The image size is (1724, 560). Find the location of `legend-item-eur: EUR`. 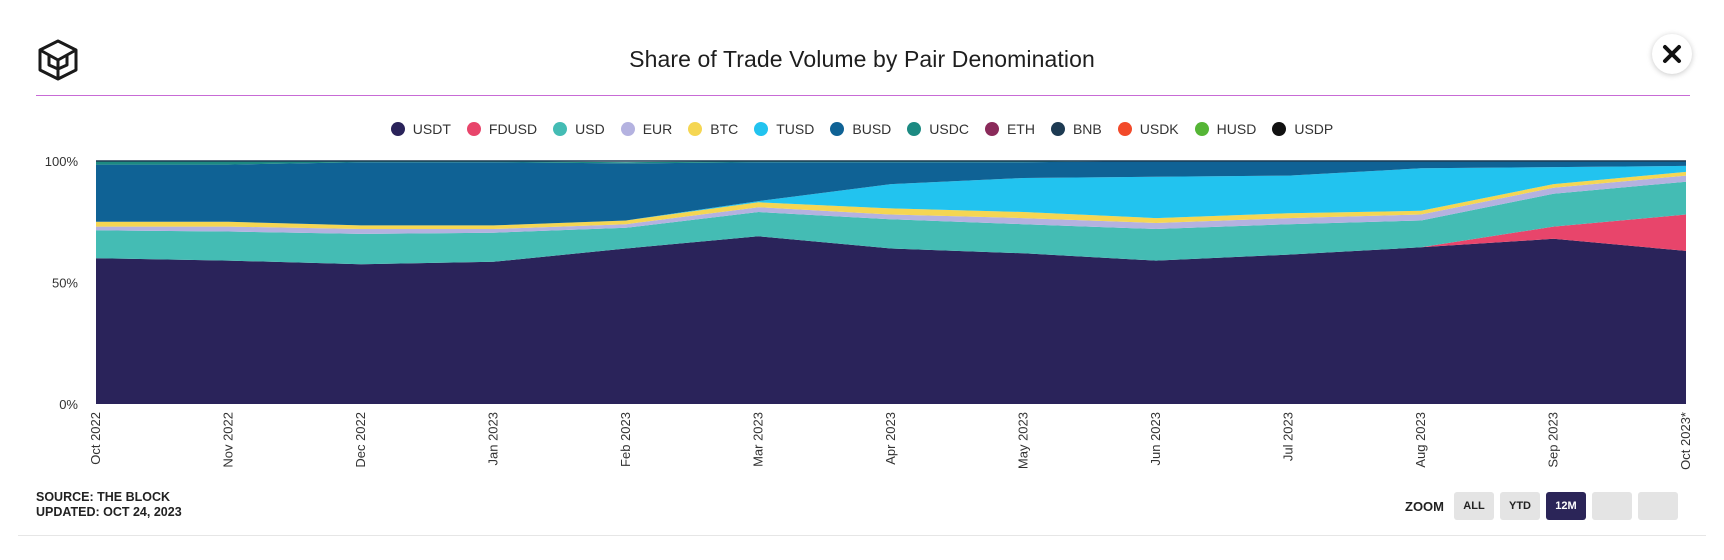

legend-item-eur: EUR is located at coordinates (646, 129).